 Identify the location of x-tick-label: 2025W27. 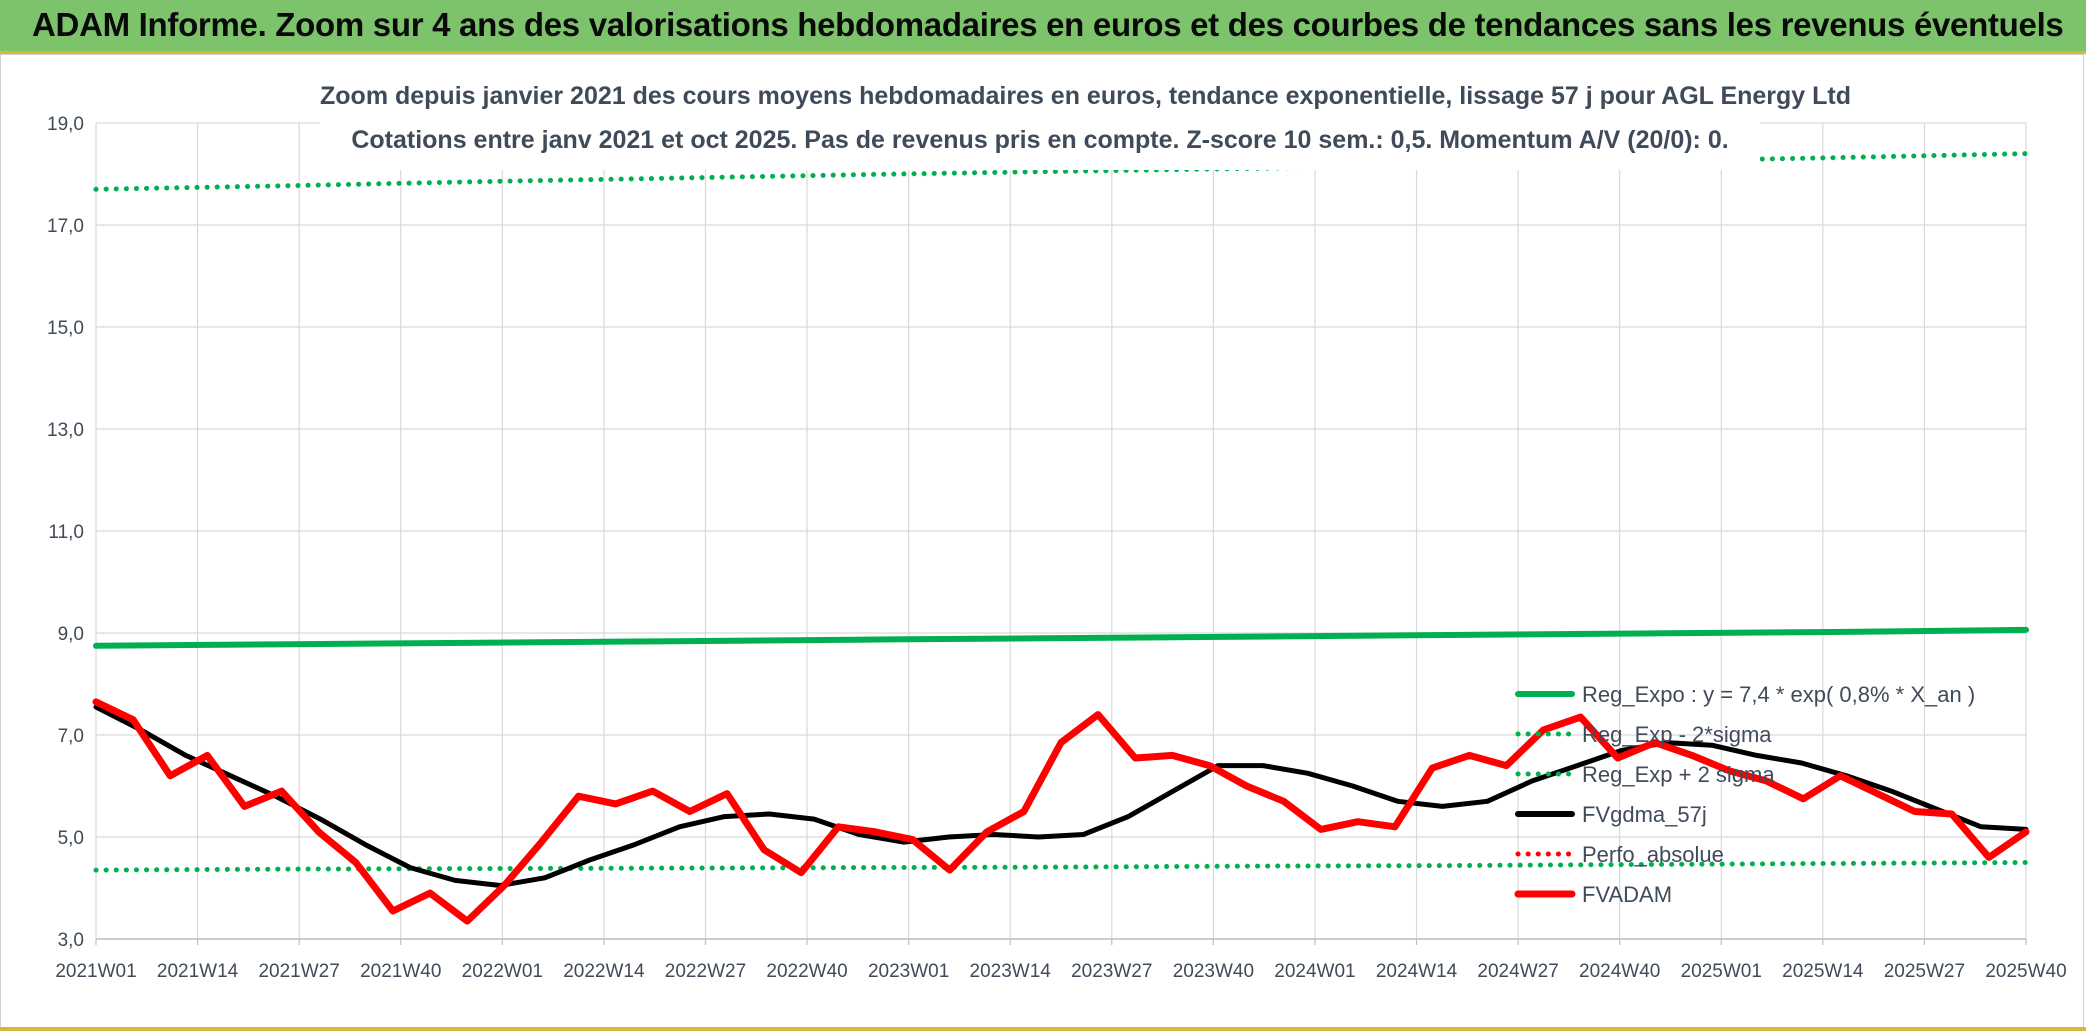
(1924, 971).